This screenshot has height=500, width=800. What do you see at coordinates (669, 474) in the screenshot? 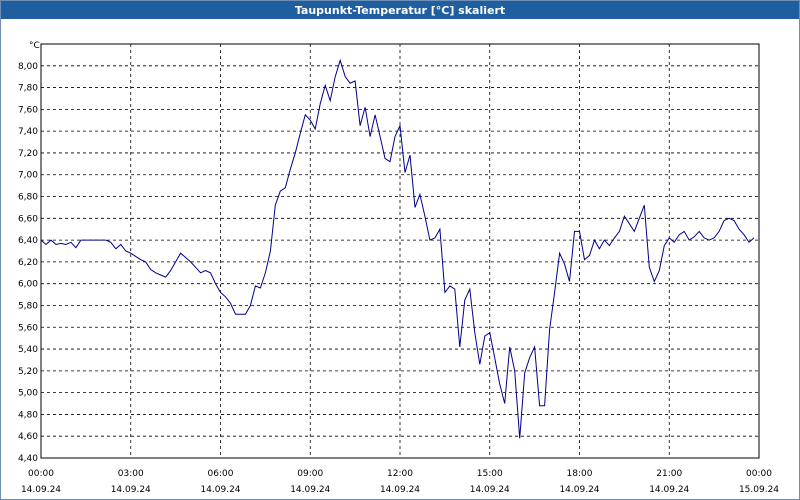
I see `x-tick-time: 21:00` at bounding box center [669, 474].